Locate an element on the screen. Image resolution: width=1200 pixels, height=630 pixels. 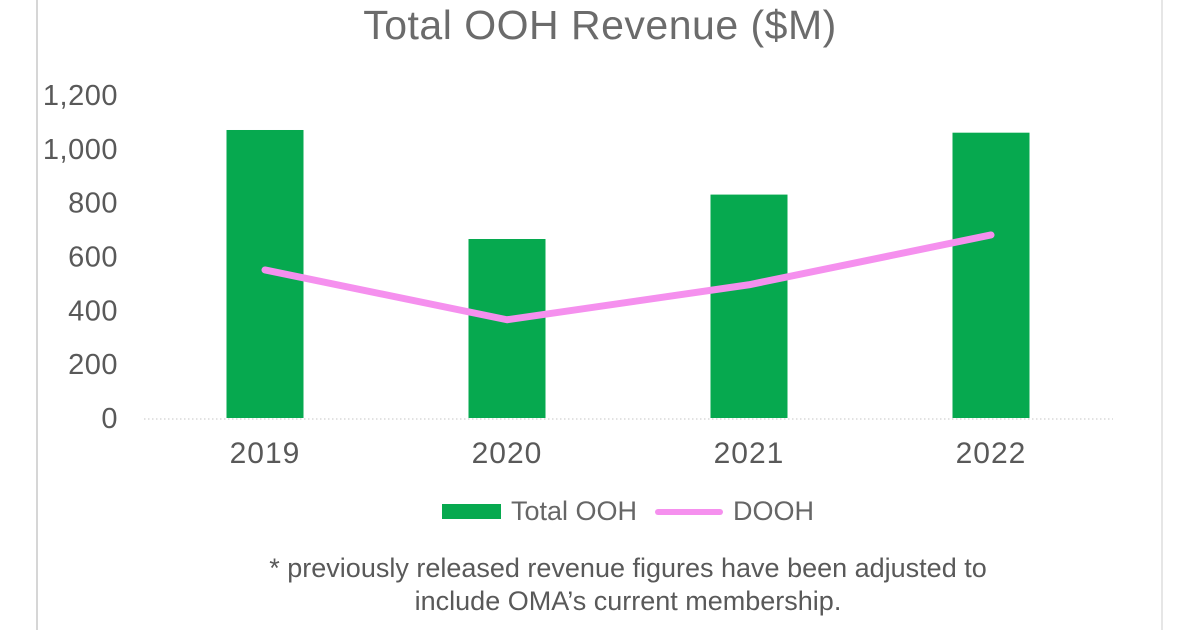
chart-title: Total OOH Revenue ($M) is located at coordinates (600, 25).